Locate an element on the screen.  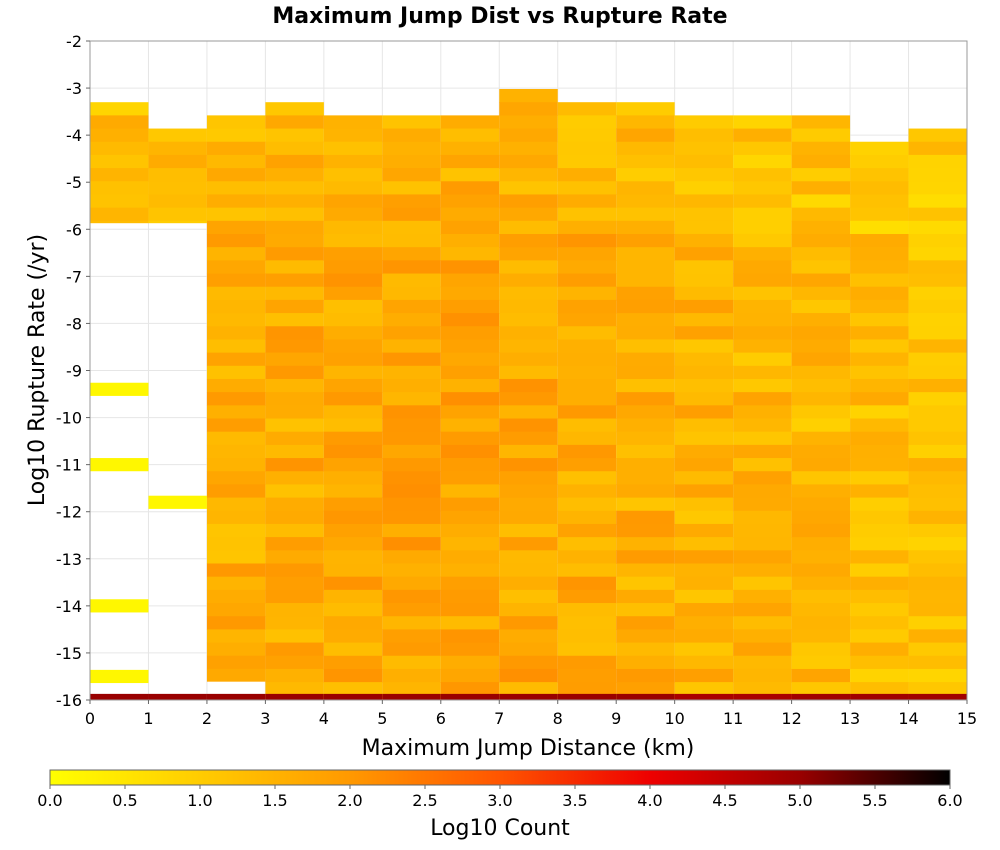
x-tick-label: 11 is located at coordinates (733, 718).